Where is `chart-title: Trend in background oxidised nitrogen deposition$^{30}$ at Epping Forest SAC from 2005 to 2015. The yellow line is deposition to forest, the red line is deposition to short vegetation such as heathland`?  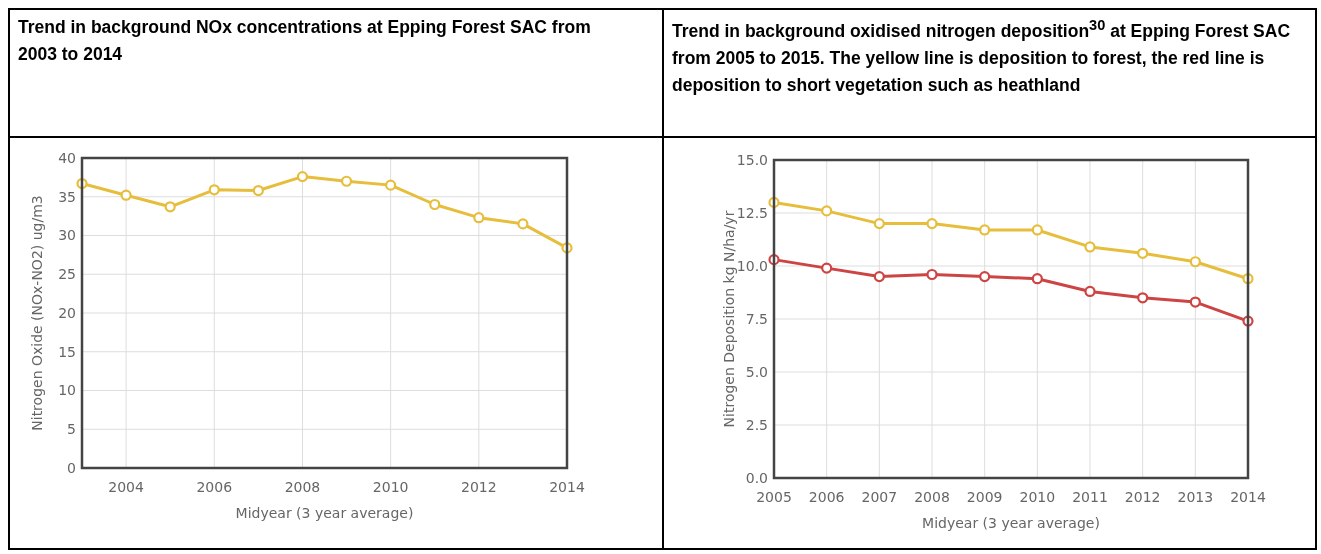 chart-title: Trend in background oxidised nitrogen deposition$^{30}$ at Epping Forest SAC from 2005 to 2015. The yellow line is deposition to forest, the red line is deposition to short vegetation such as heathland is located at coordinates (990, 74).